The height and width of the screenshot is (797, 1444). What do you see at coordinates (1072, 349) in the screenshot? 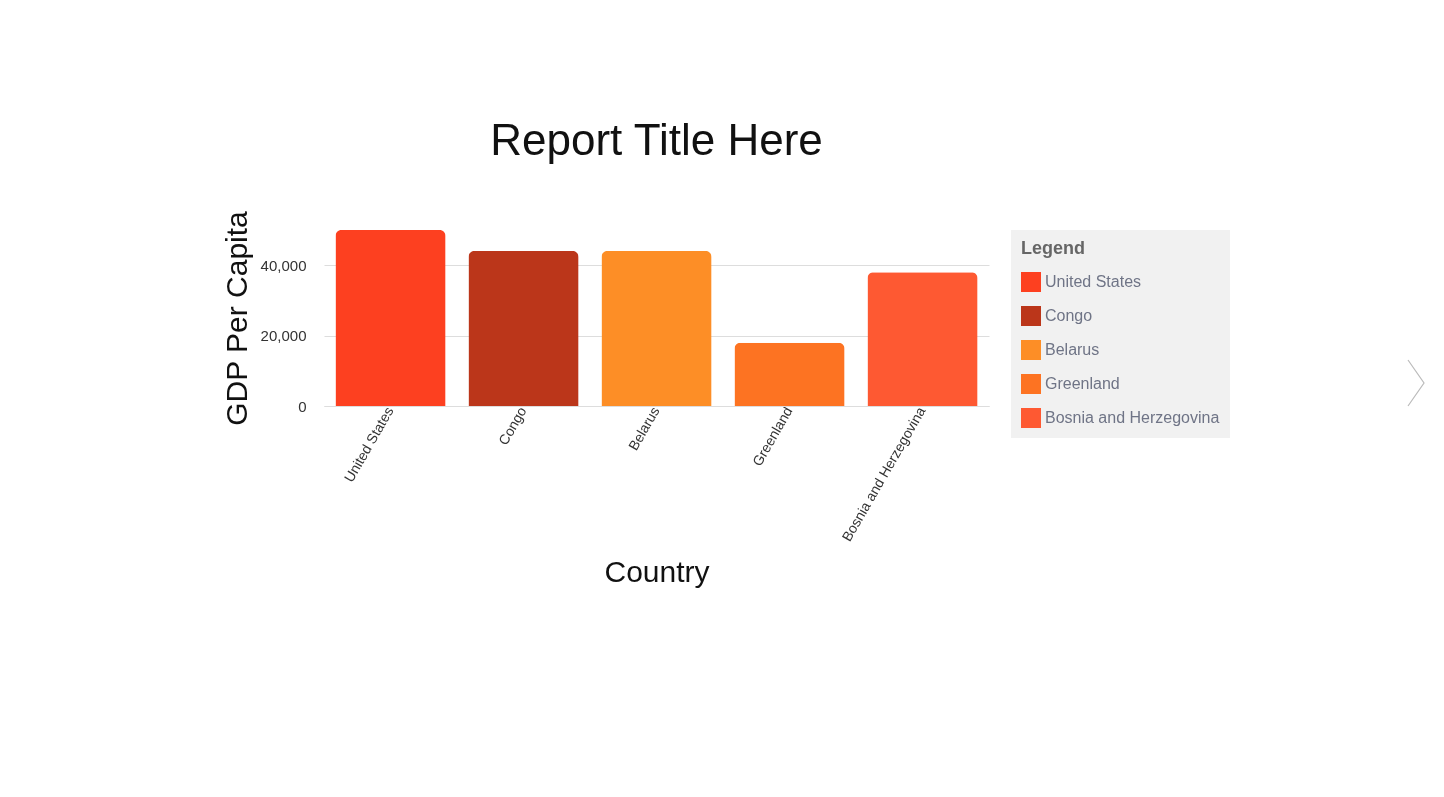
I see `legend-label: Belarus` at bounding box center [1072, 349].